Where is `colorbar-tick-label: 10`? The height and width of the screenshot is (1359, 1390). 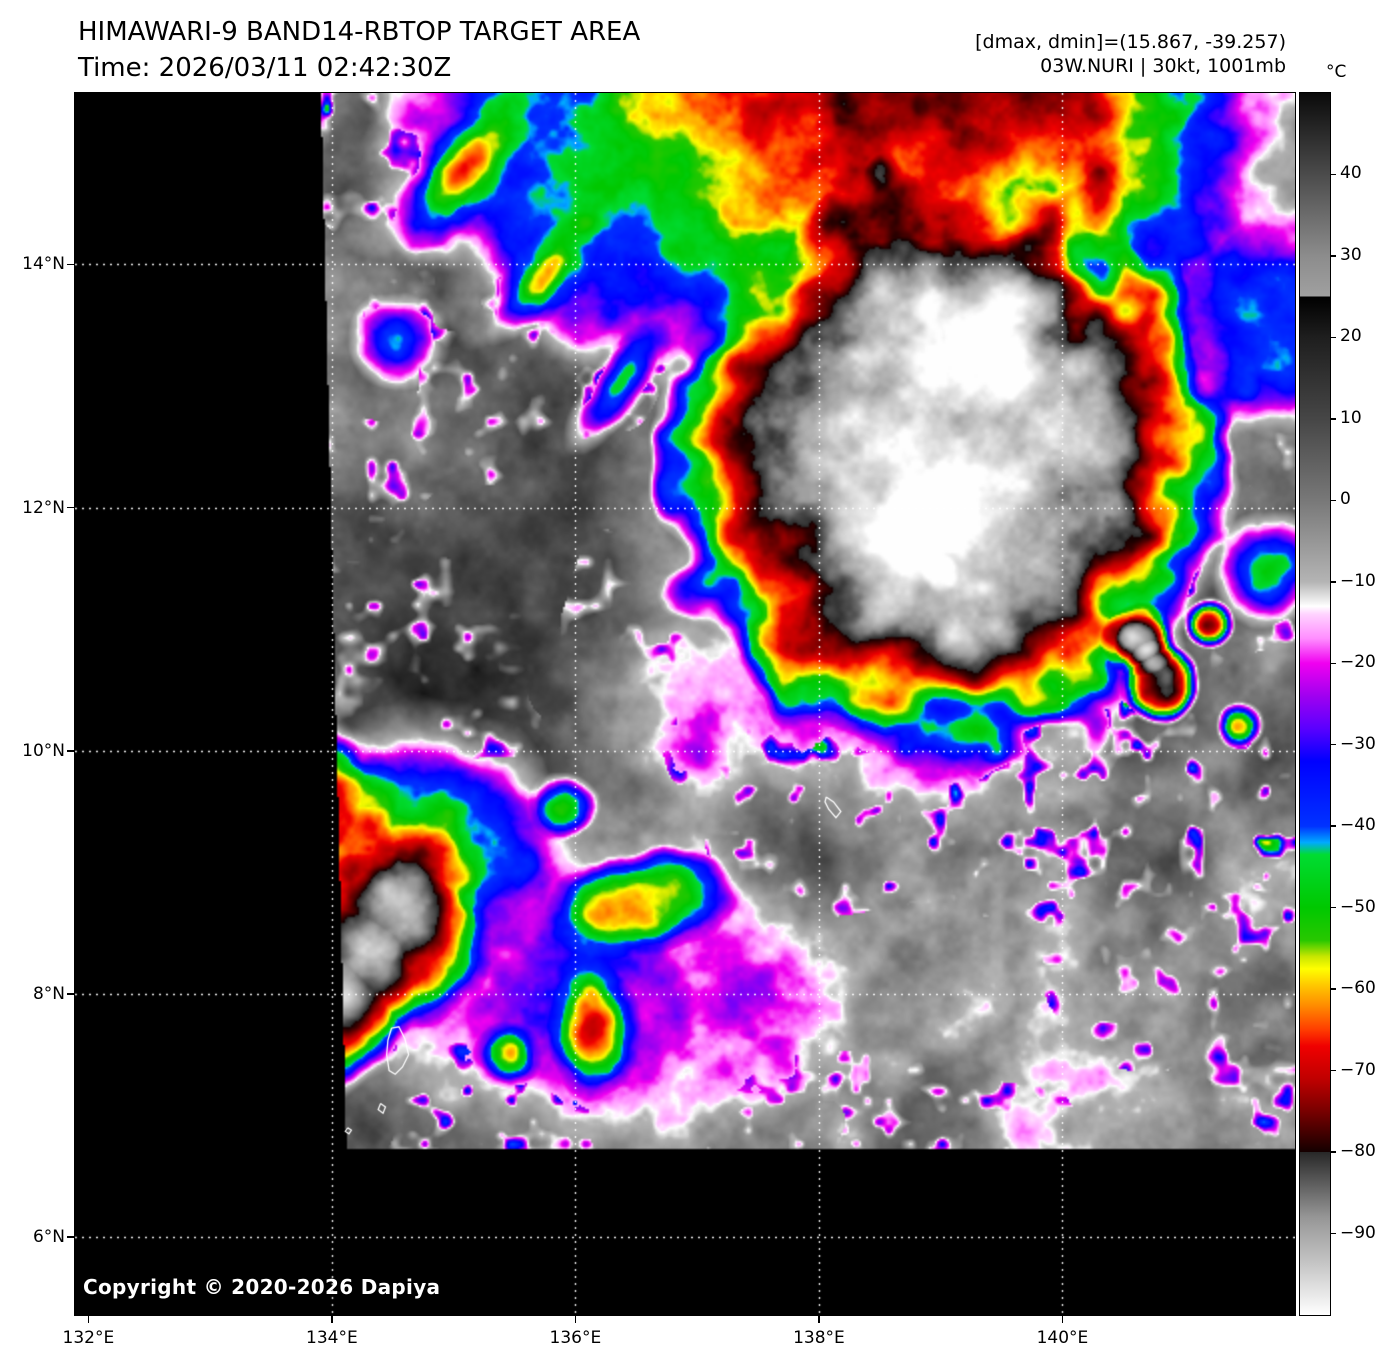
colorbar-tick-label: 10 is located at coordinates (1351, 417).